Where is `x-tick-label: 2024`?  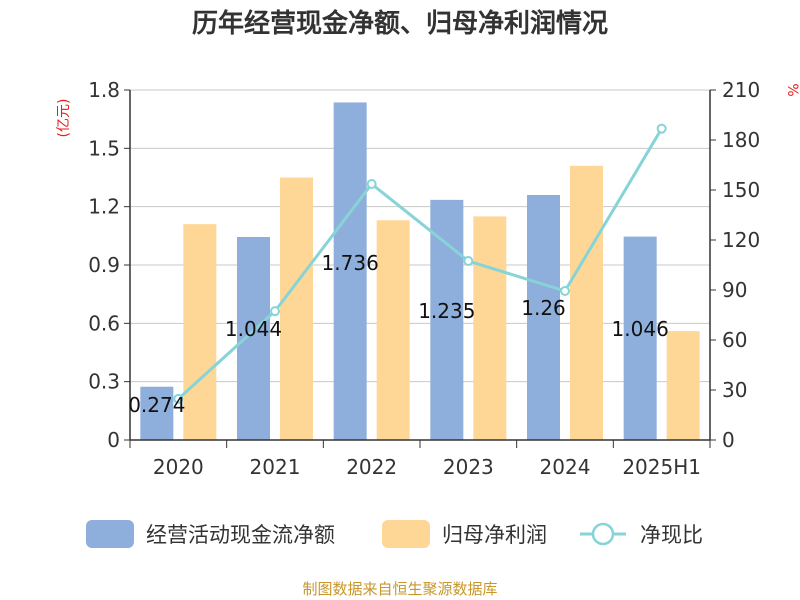
x-tick-label: 2024 is located at coordinates (565, 467).